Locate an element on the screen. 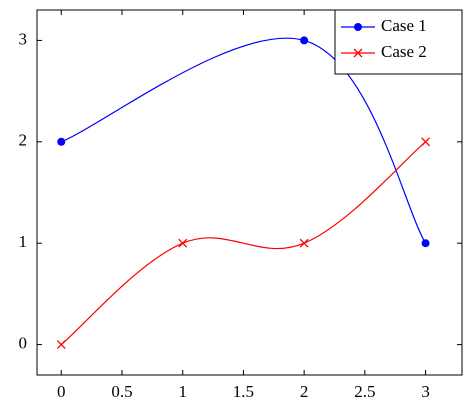 The image size is (474, 406). legend-label: Case 2 is located at coordinates (404, 51).